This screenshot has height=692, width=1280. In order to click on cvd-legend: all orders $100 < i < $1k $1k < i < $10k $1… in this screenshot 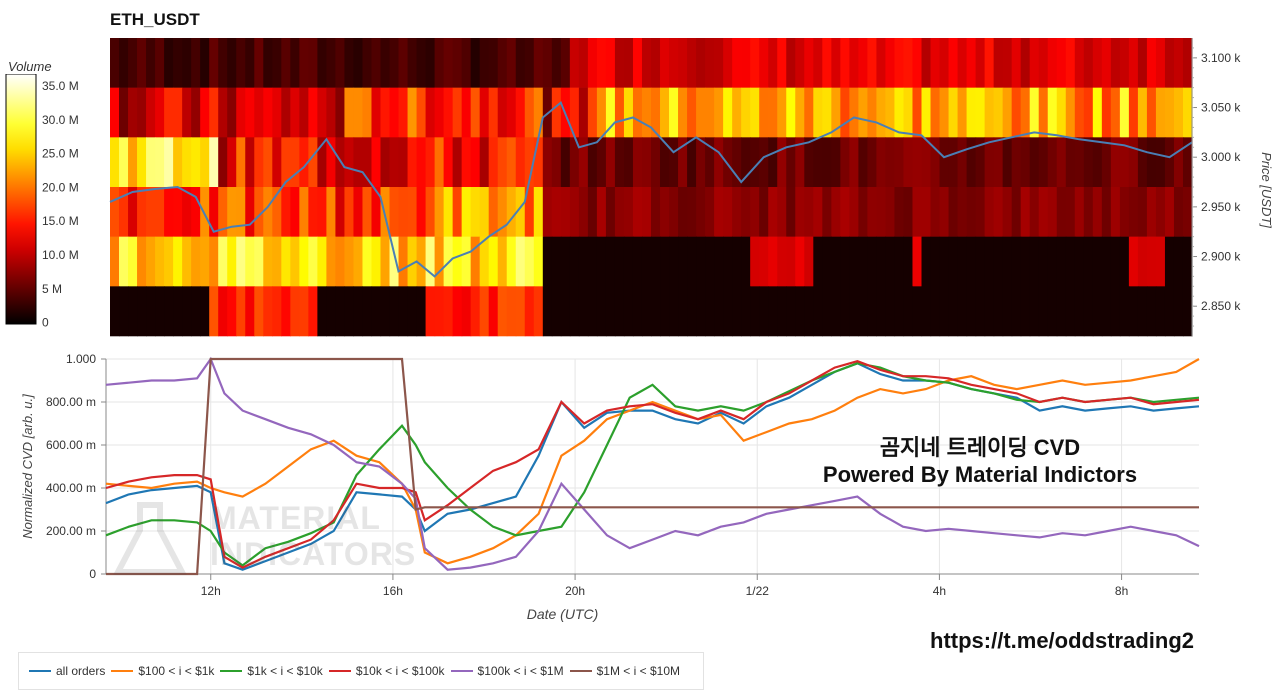, I will do `click(361, 671)`.